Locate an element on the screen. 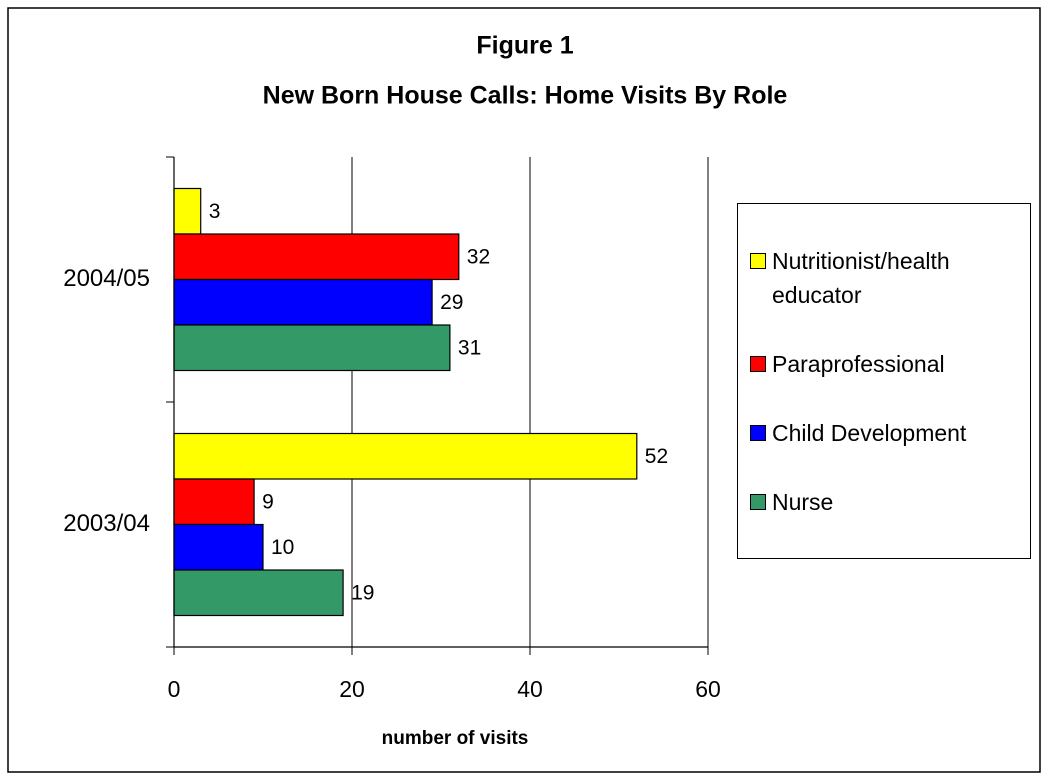 The width and height of the screenshot is (1051, 783). legend-item: Nutritionist/health educator is located at coordinates (884, 278).